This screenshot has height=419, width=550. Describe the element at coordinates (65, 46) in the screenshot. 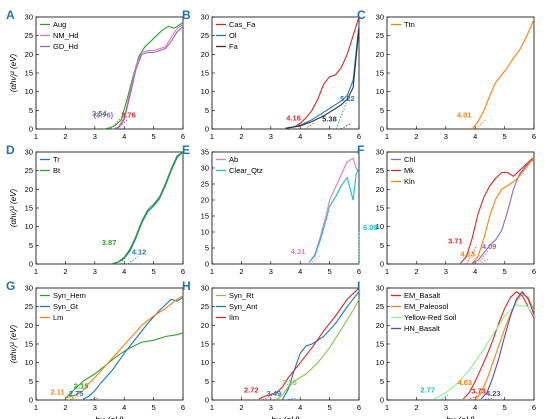

I see `legend-entry: GD_Hd` at that location.